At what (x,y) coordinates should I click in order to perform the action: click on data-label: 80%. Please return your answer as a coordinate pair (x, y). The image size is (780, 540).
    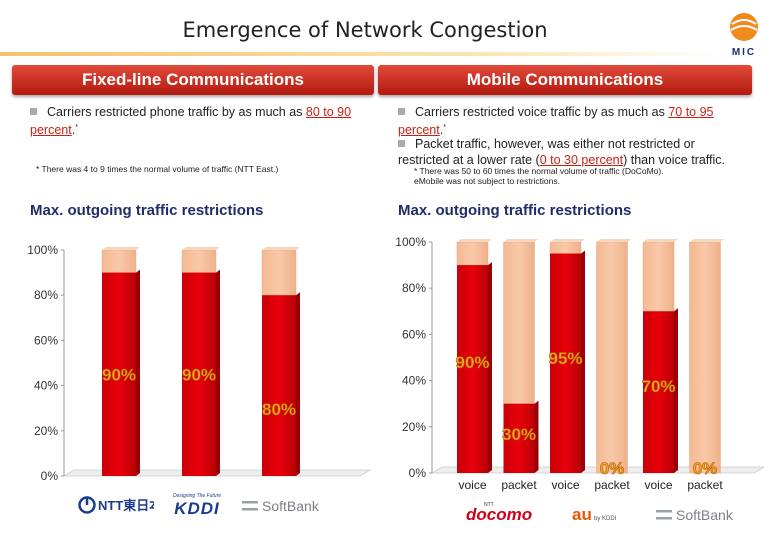
    Looking at the image, I should click on (279, 409).